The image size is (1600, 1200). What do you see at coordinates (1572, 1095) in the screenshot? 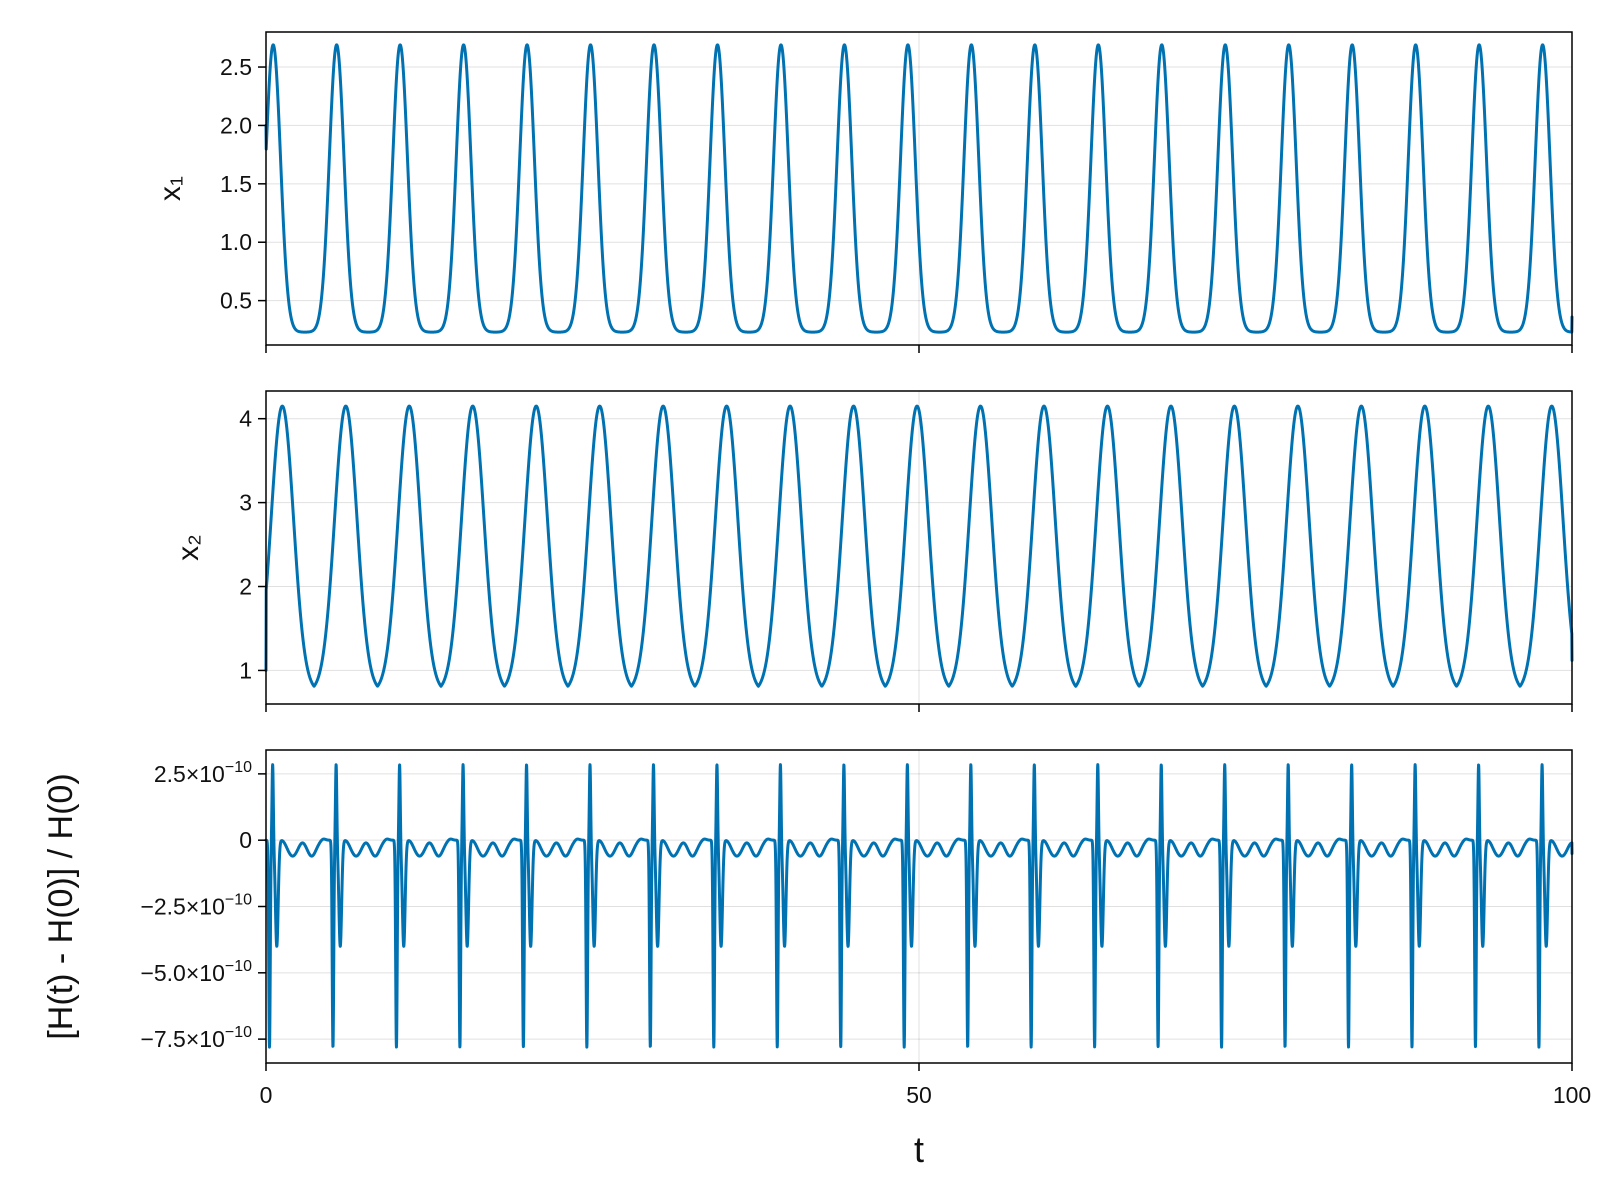
I see `x-tick-label-2: 100` at bounding box center [1572, 1095].